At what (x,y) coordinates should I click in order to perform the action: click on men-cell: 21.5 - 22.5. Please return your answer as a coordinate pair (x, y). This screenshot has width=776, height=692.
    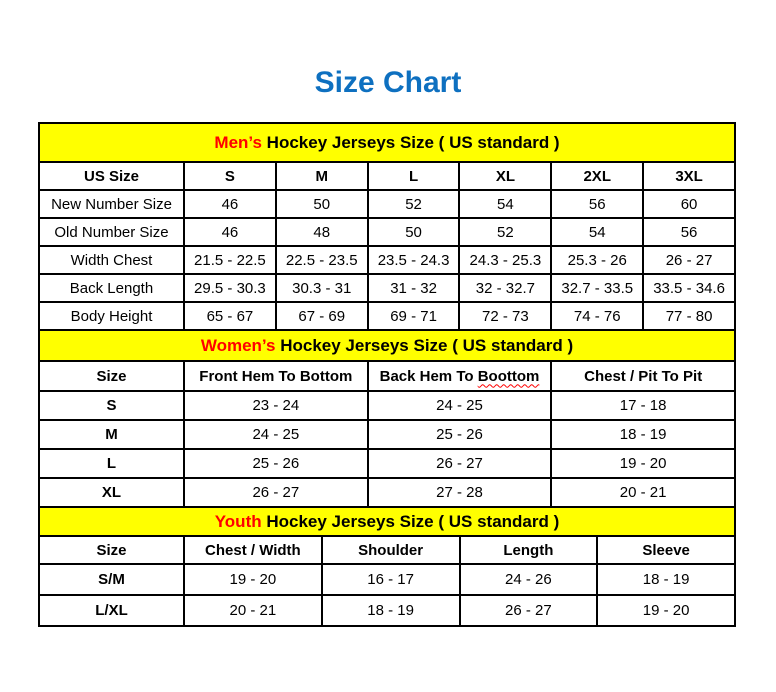
    Looking at the image, I should click on (230, 260).